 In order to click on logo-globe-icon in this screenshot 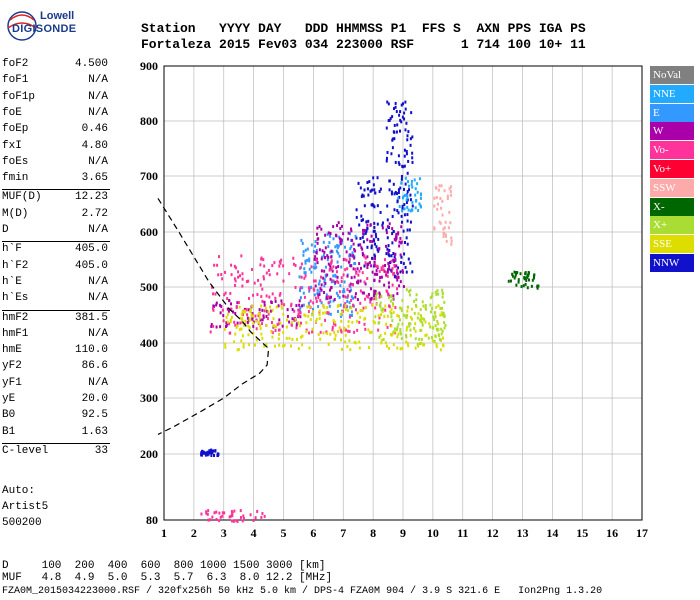, I will do `click(22, 26)`.